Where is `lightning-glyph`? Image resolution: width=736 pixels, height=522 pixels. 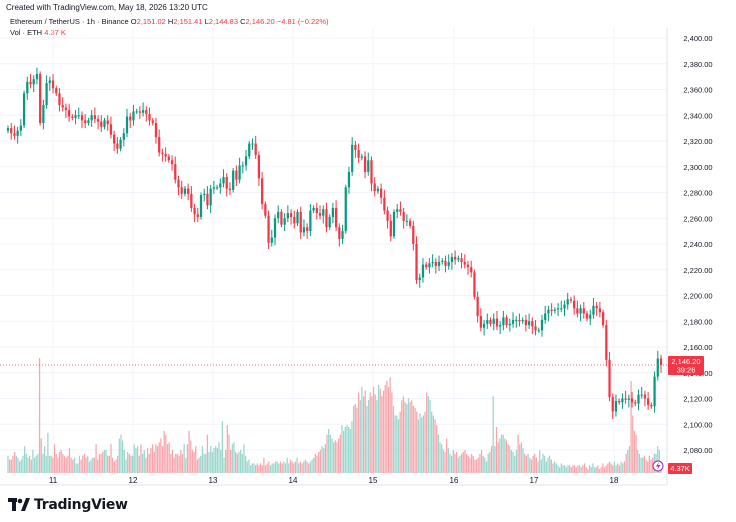
lightning-glyph is located at coordinates (658, 466).